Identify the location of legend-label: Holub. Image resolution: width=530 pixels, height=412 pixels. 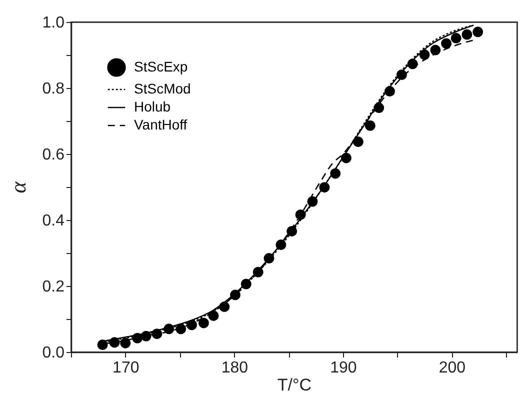
(152, 106).